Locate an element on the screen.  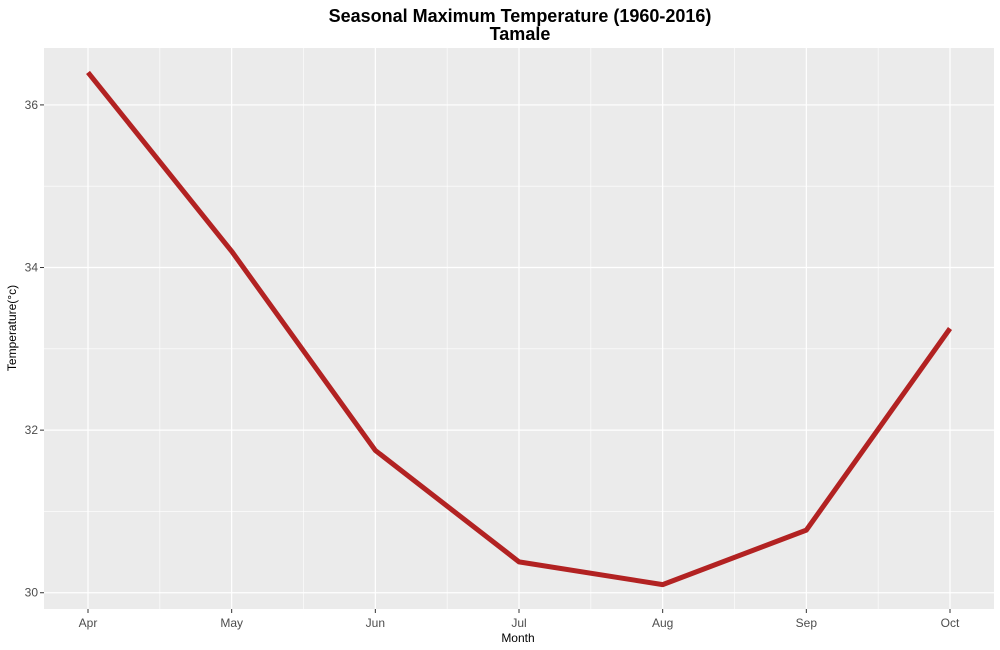
x-tick-label: Aug is located at coordinates (662, 623).